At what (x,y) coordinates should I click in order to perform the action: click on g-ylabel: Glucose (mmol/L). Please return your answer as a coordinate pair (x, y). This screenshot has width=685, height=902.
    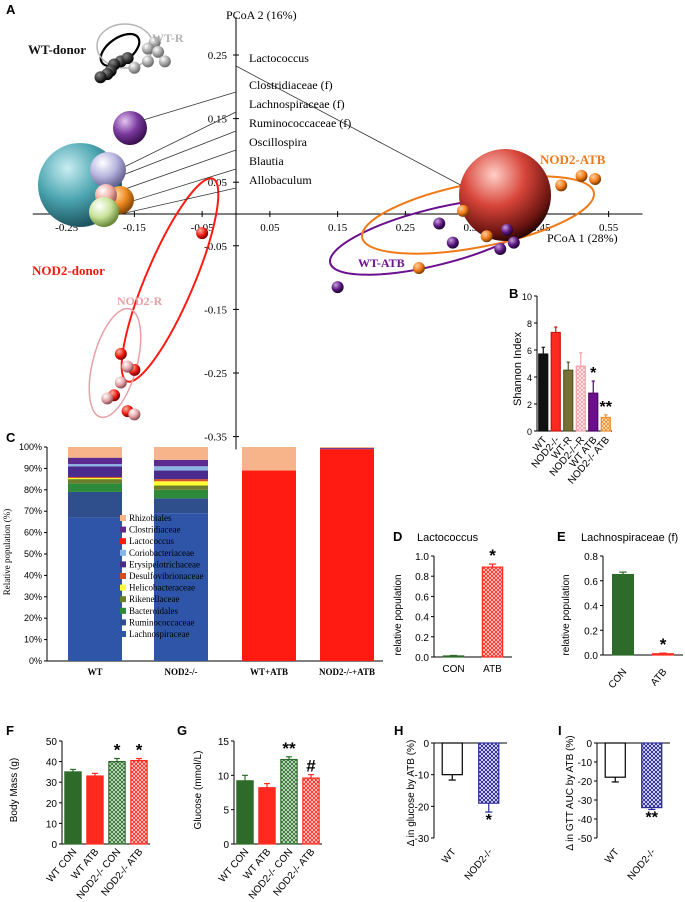
    Looking at the image, I should click on (198, 790).